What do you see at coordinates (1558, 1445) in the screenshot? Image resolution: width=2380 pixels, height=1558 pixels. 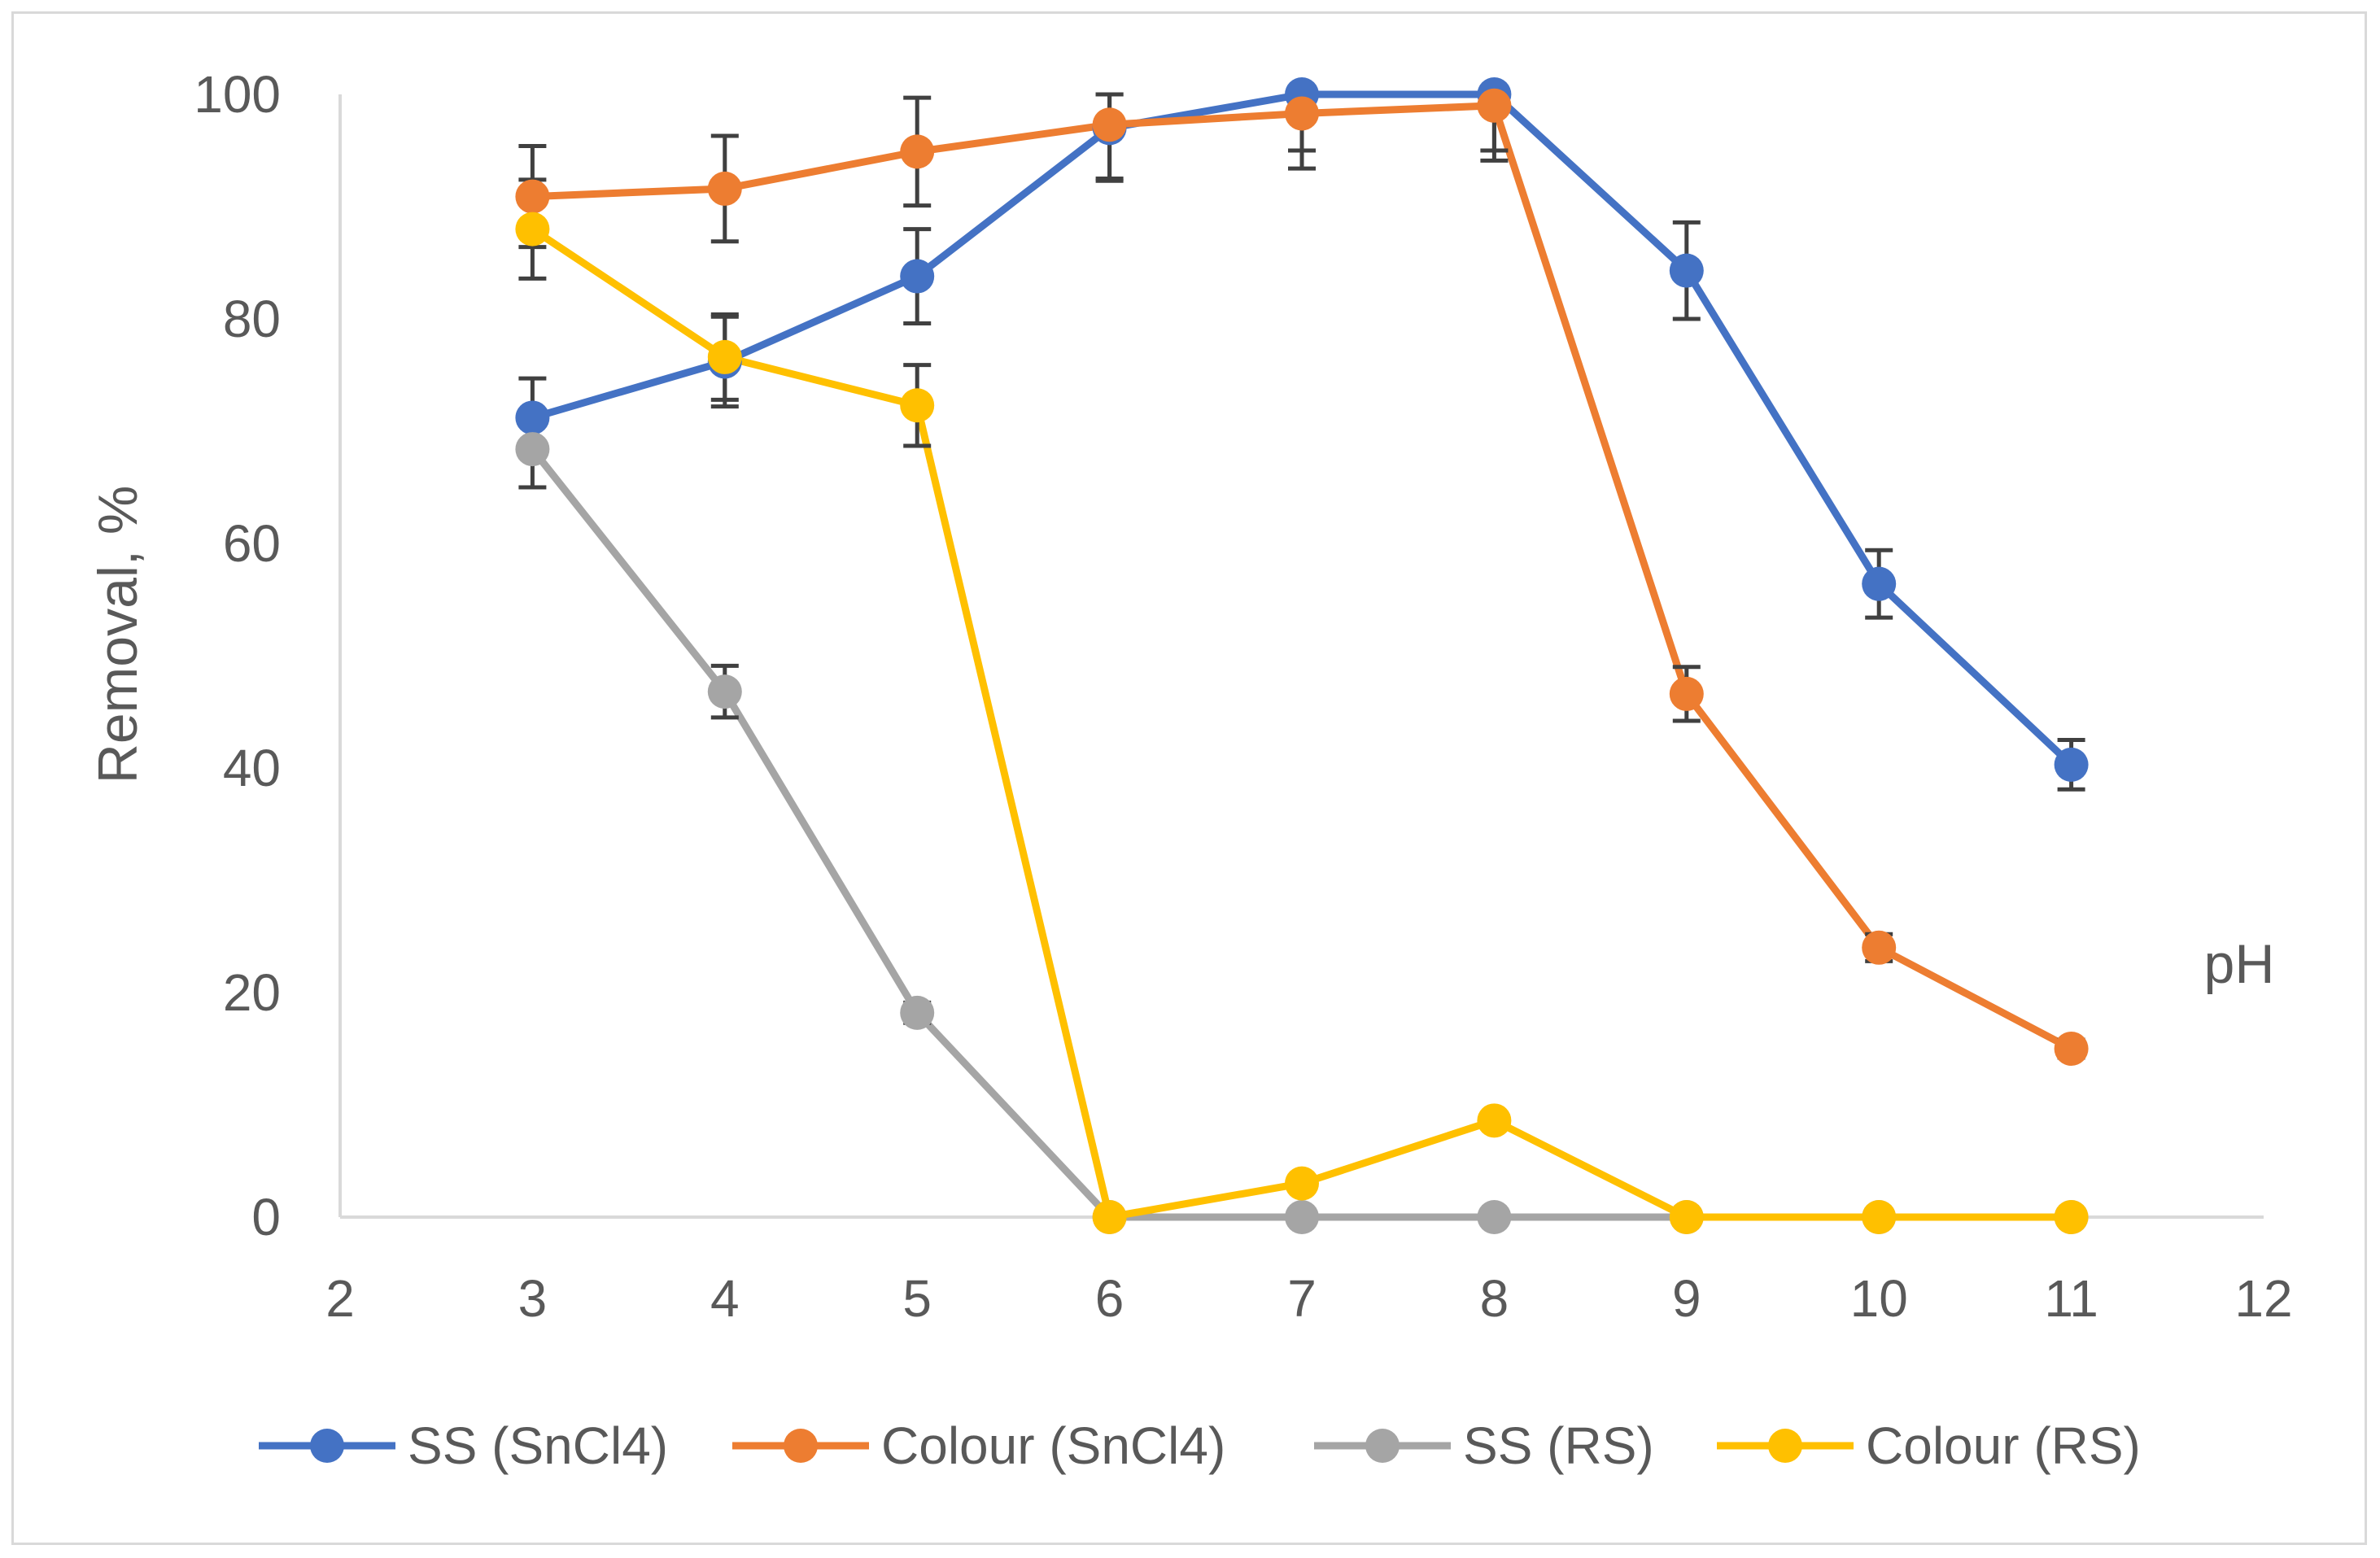 I see `legend-label-2: SS (RS)` at bounding box center [1558, 1445].